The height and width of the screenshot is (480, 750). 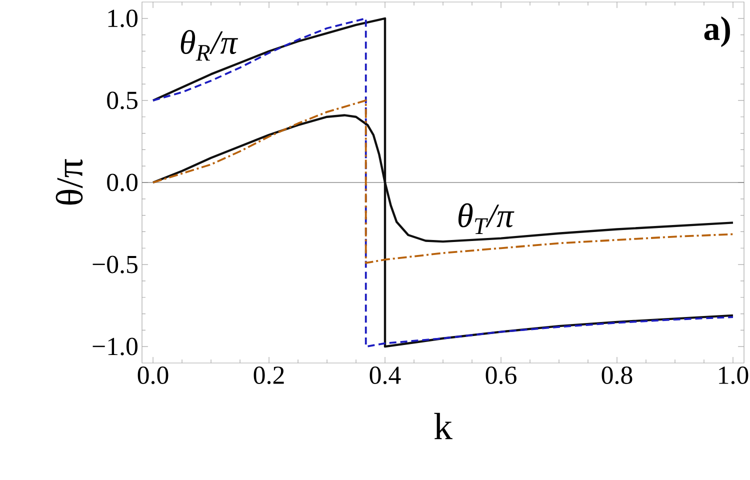 What do you see at coordinates (501, 375) in the screenshot?
I see `x-tick-label: 0.6` at bounding box center [501, 375].